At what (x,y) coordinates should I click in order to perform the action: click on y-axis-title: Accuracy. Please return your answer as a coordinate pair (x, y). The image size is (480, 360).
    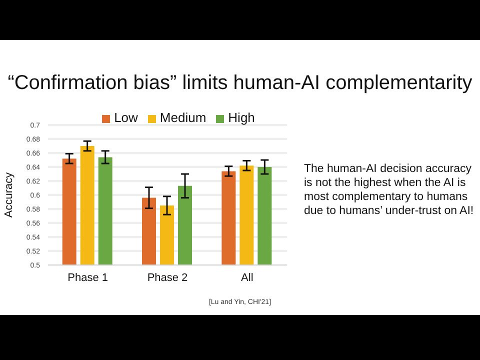
    Looking at the image, I should click on (8, 195).